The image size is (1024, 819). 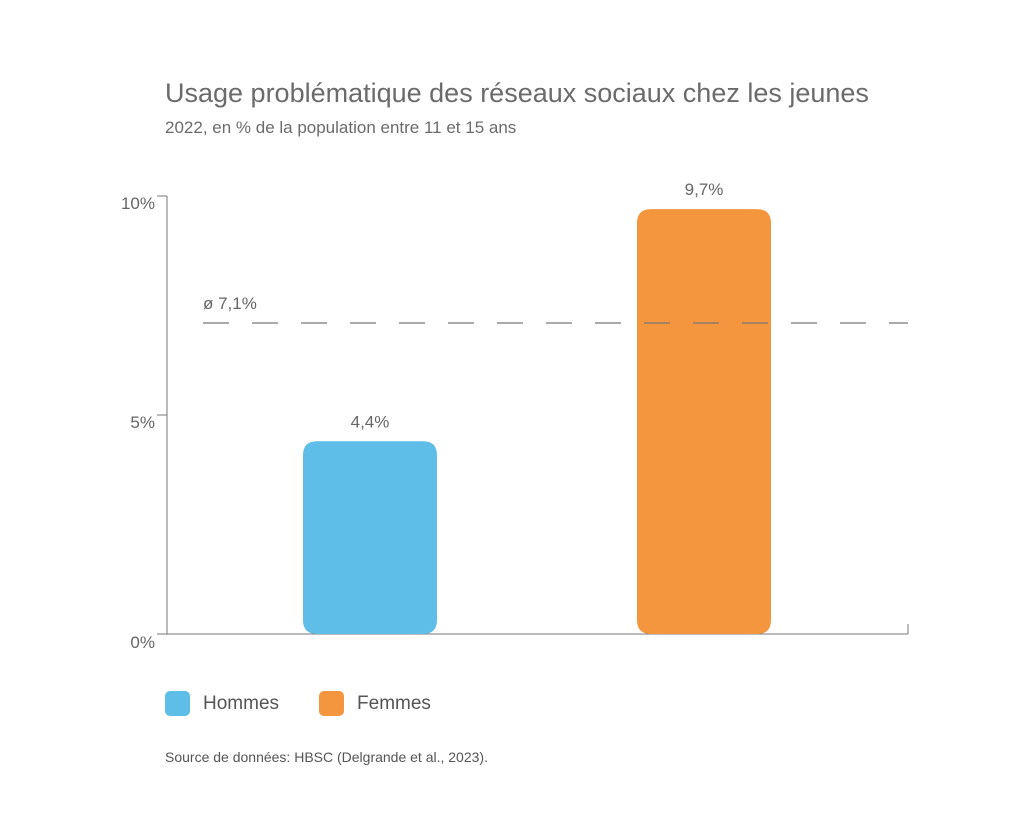 What do you see at coordinates (142, 642) in the screenshot?
I see `y-tick-label-0: 0%` at bounding box center [142, 642].